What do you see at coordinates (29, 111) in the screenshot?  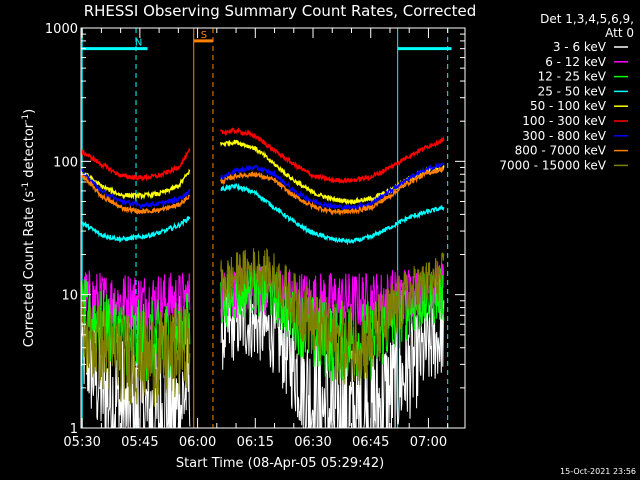 I see `y-label-part-3: )` at bounding box center [29, 111].